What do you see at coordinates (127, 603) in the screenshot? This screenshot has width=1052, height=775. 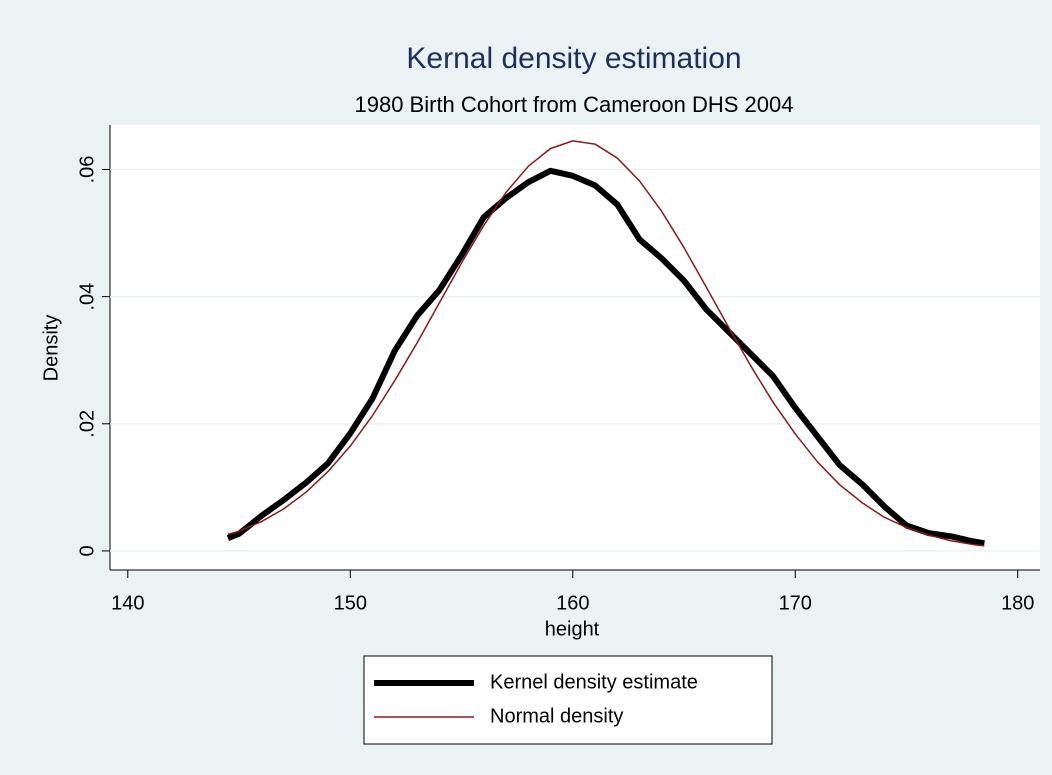 I see `x-tick-label: 140` at bounding box center [127, 603].